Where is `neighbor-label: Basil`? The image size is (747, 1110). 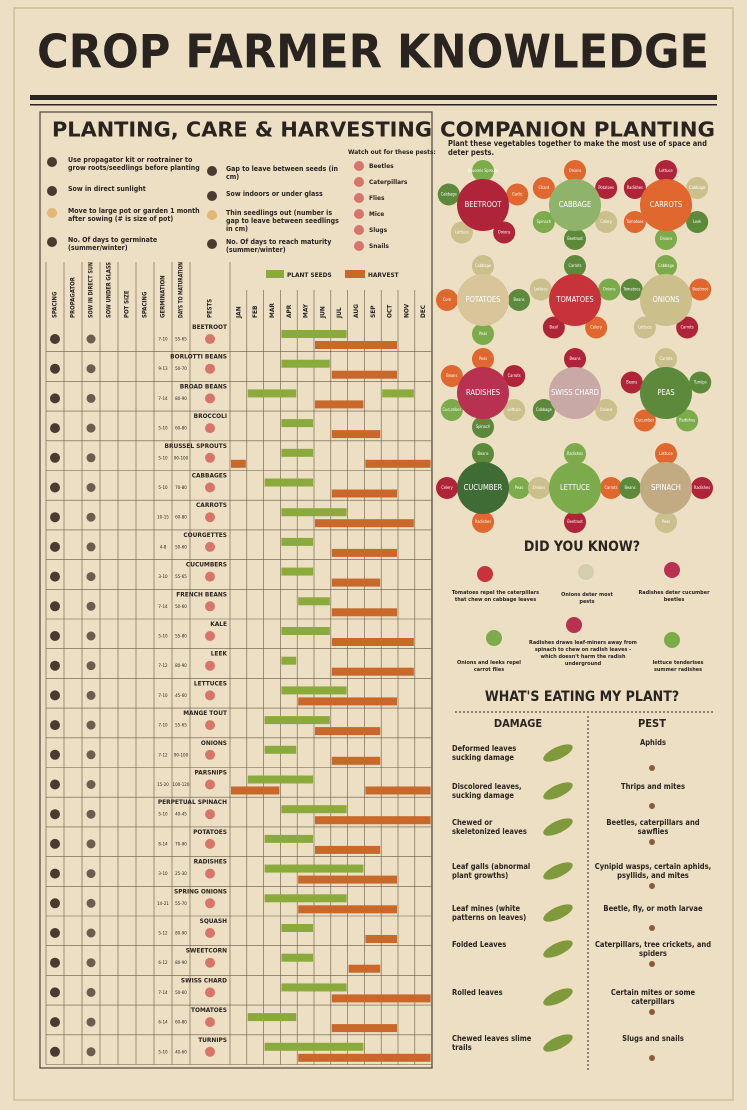
neighbor-label: Basil is located at coordinates (554, 327).